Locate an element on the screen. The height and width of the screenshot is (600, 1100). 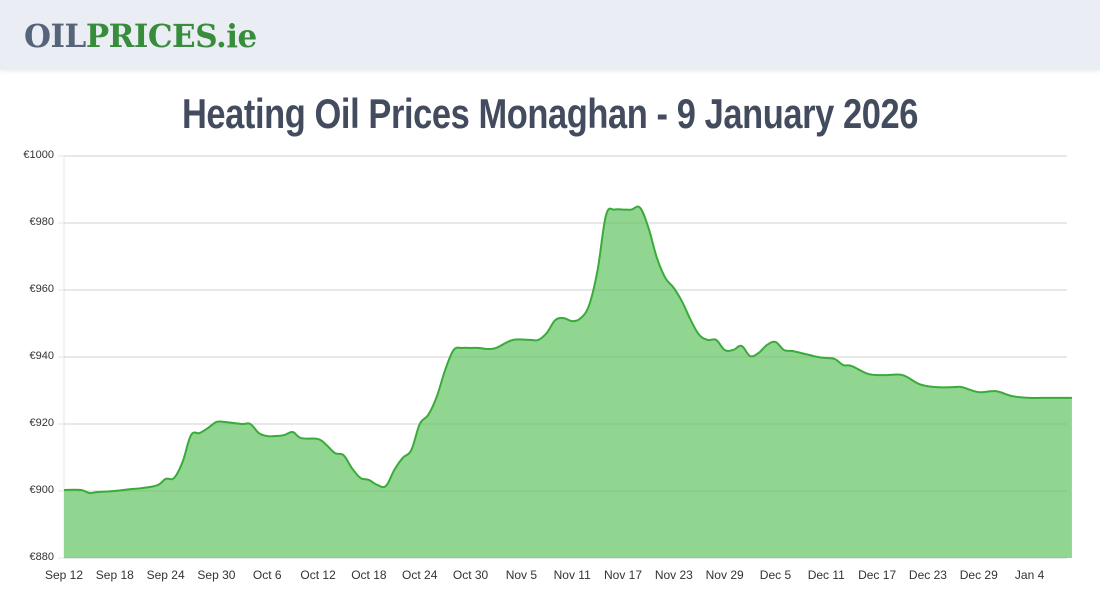
x-axis-tick-label: Sep 24 is located at coordinates (165, 575).